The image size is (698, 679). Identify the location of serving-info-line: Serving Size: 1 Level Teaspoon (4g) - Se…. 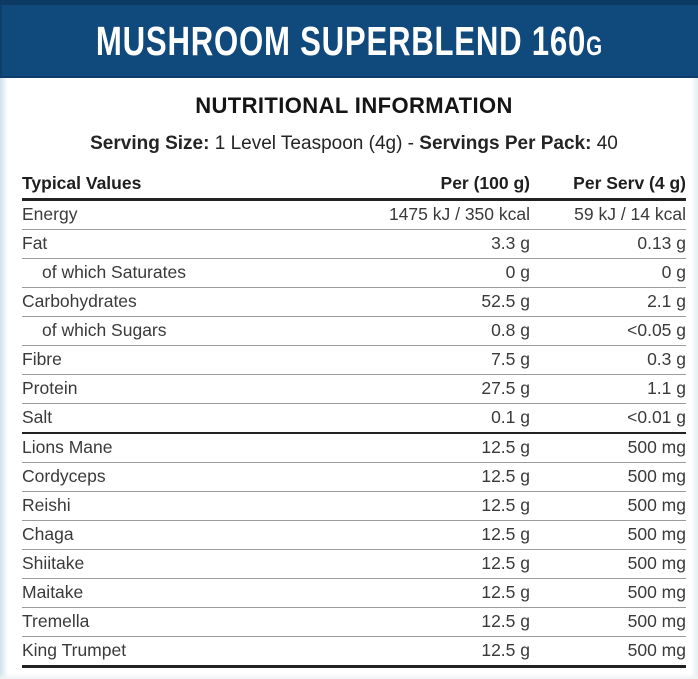
(354, 144).